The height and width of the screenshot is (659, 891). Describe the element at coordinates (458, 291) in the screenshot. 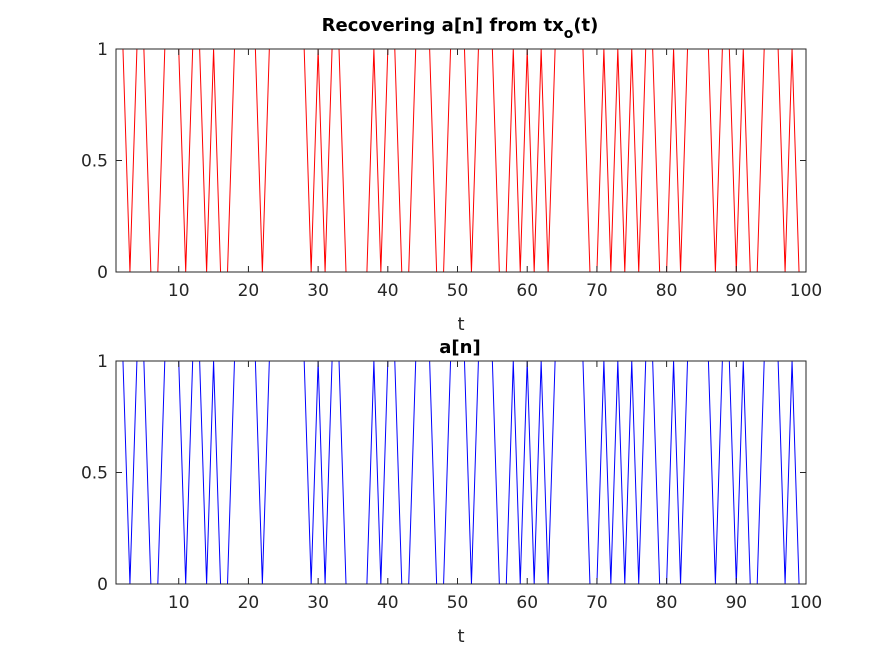

I see `top-x-tick-label: 50` at that location.